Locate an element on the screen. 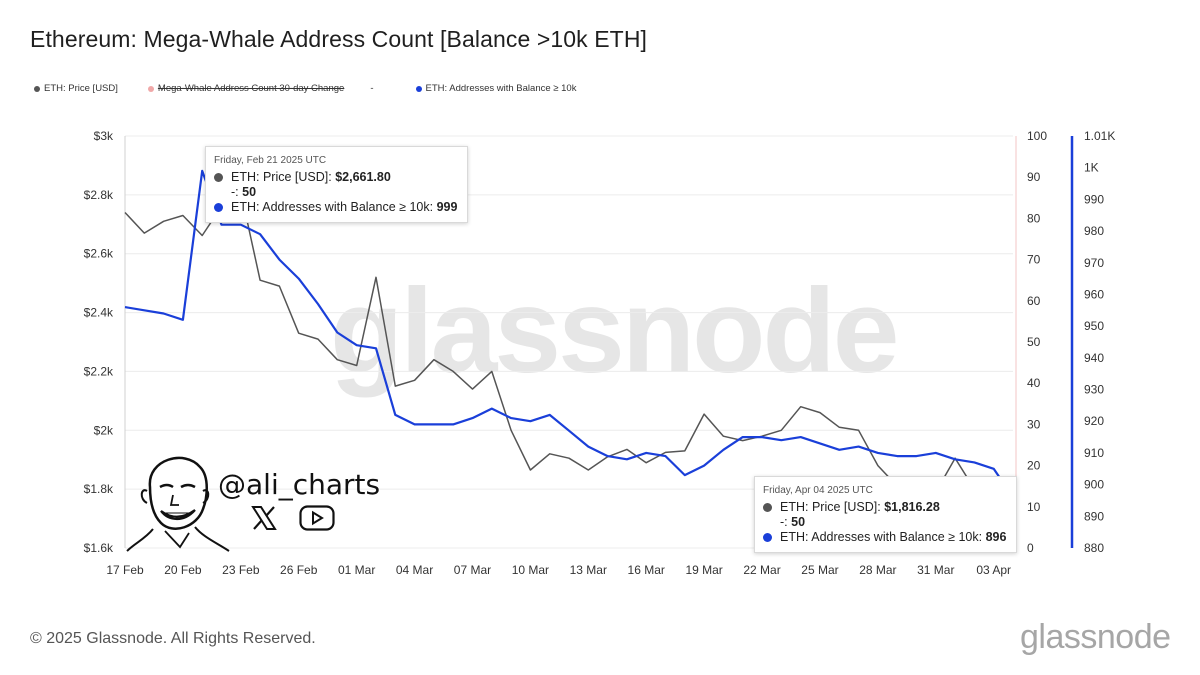 This screenshot has width=1200, height=675. footer-logo: glassnode is located at coordinates (1095, 637).